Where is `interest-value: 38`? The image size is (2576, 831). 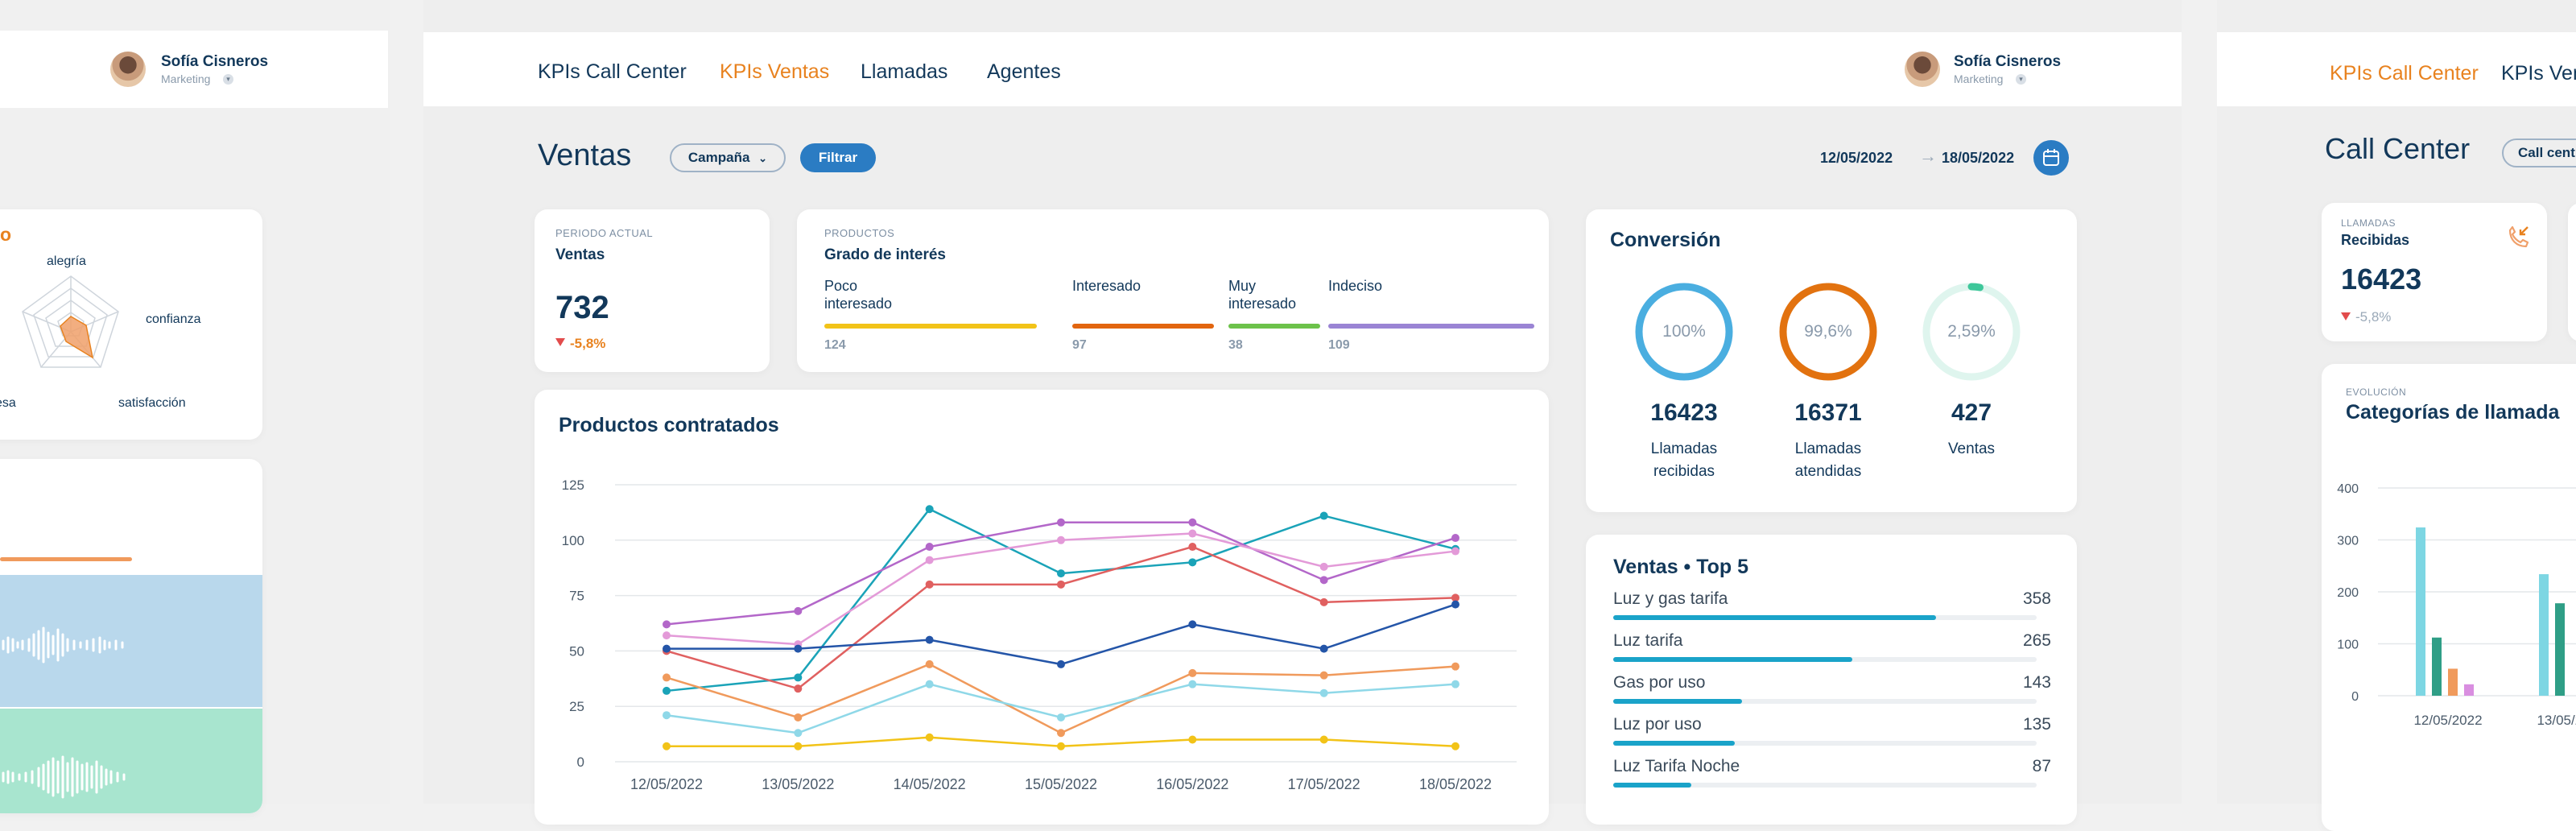
interest-value: 38 is located at coordinates (1235, 345).